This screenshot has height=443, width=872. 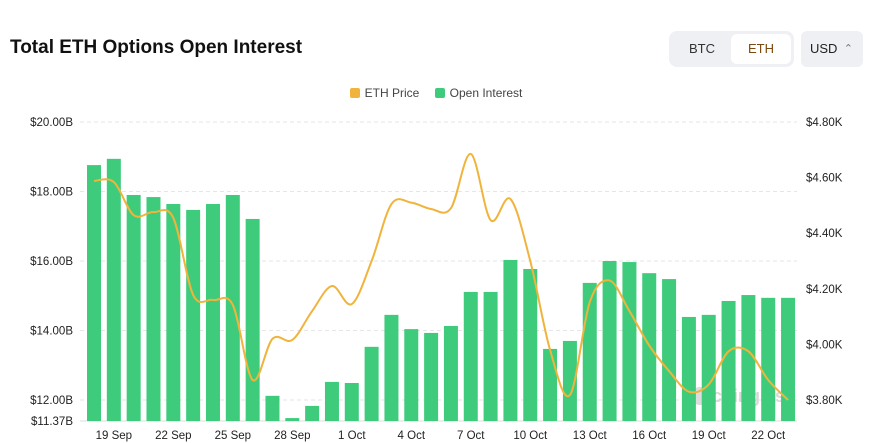 What do you see at coordinates (156, 47) in the screenshot?
I see `page-title: Total ETH Options Open Interest` at bounding box center [156, 47].